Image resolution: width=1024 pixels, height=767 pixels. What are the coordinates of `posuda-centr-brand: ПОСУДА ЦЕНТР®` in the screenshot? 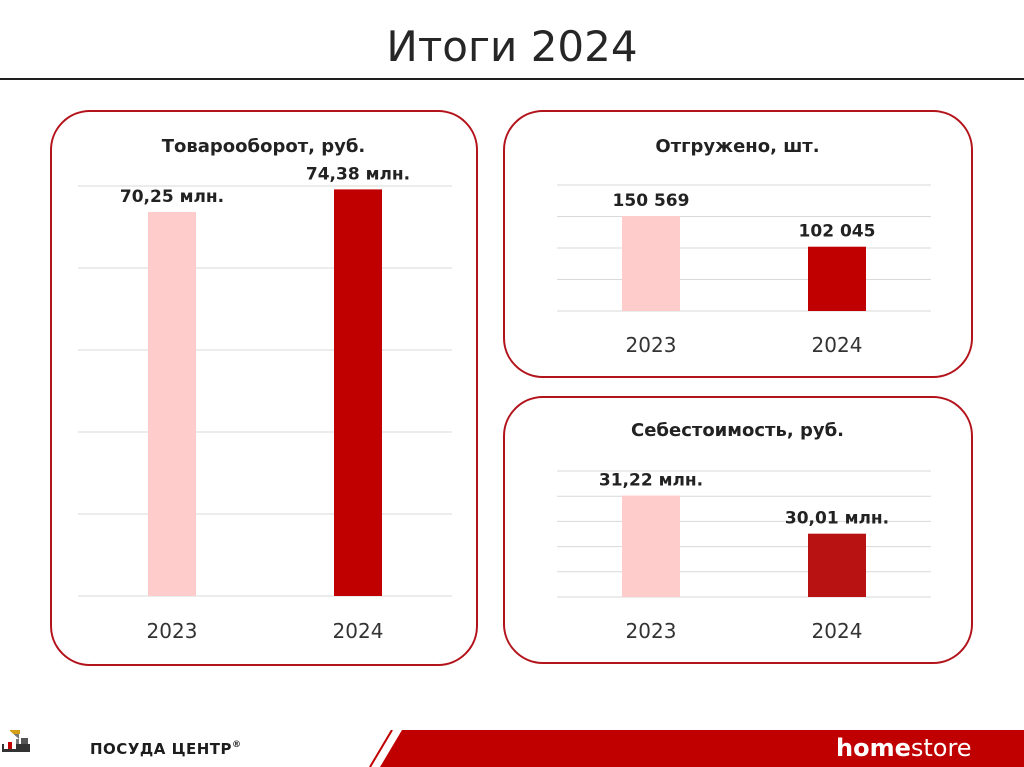 It's located at (166, 749).